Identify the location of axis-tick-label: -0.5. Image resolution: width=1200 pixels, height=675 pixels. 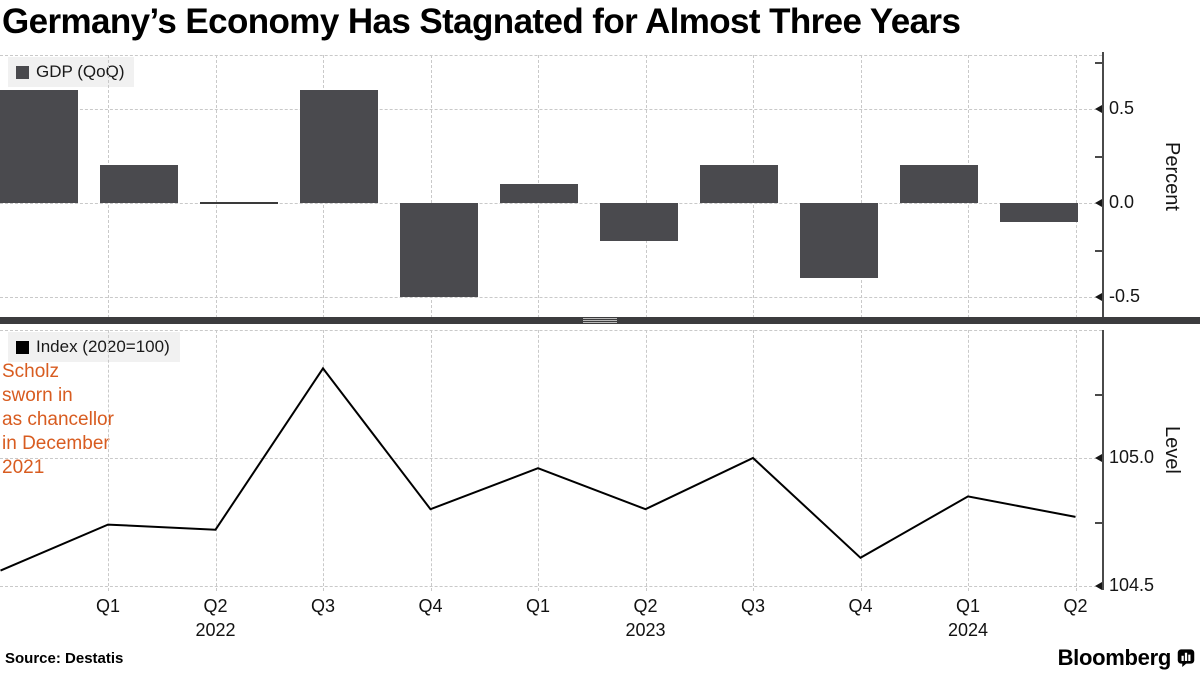
(1125, 296).